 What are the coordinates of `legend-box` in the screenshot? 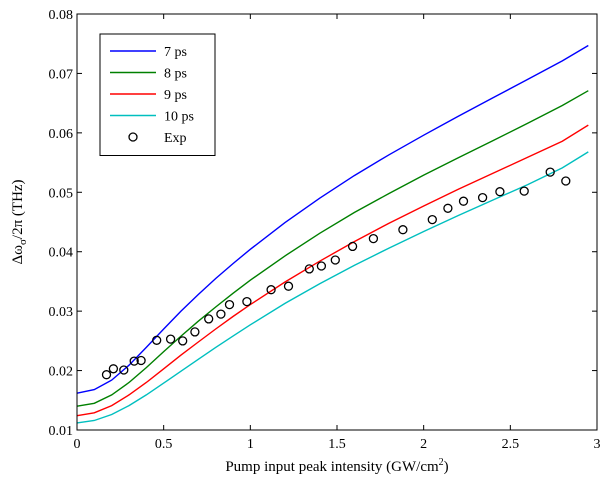 It's located at (157, 94).